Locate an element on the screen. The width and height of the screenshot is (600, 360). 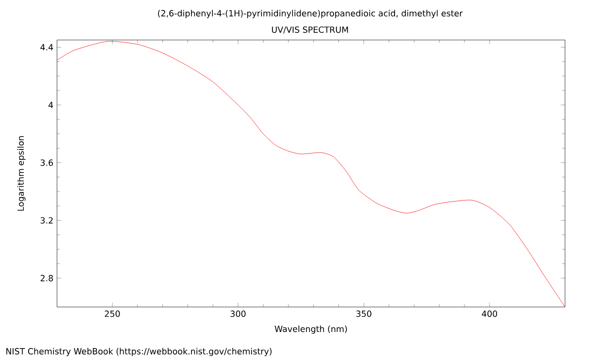
y-tick-label: 4 is located at coordinates (51, 105).